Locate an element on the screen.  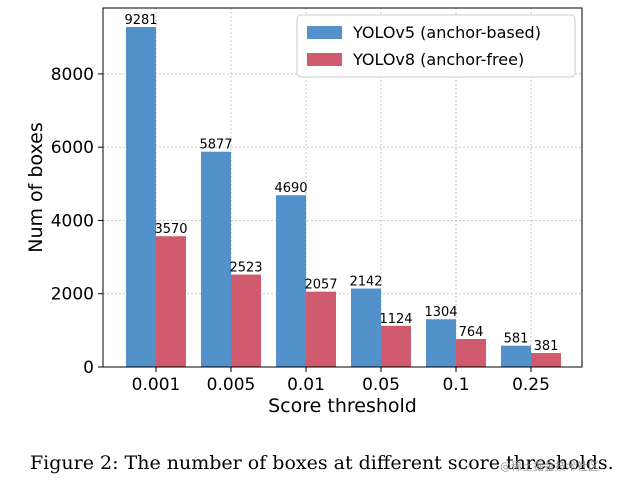
bar-value-label: 1124 is located at coordinates (395, 319).